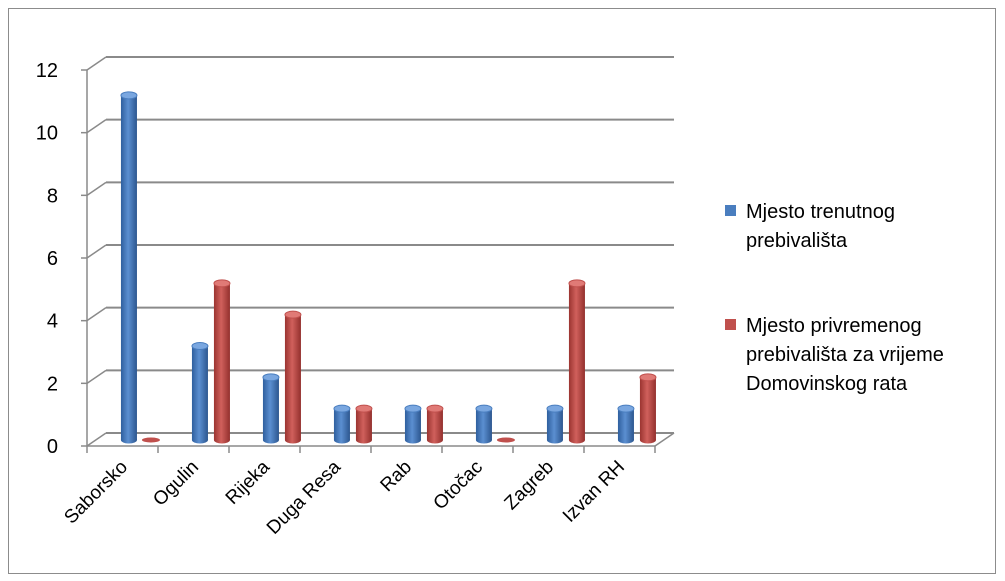 The image size is (1005, 581). I want to click on y-tick-label: 0, so click(52, 447).